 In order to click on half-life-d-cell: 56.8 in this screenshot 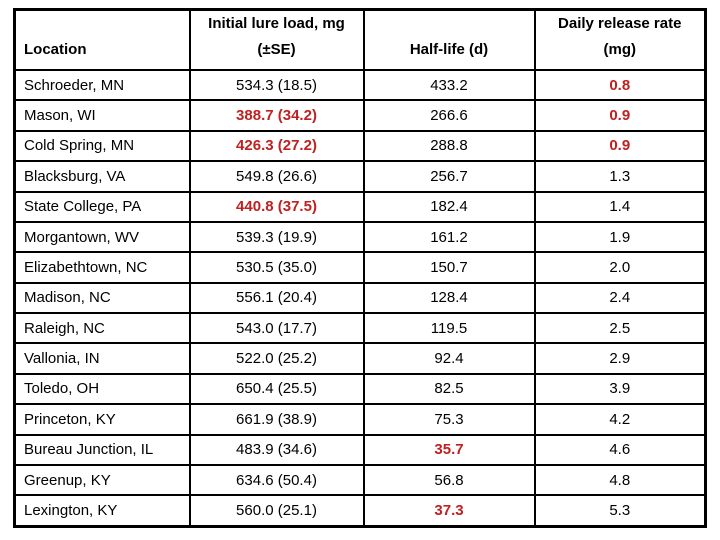, I will do `click(449, 480)`.